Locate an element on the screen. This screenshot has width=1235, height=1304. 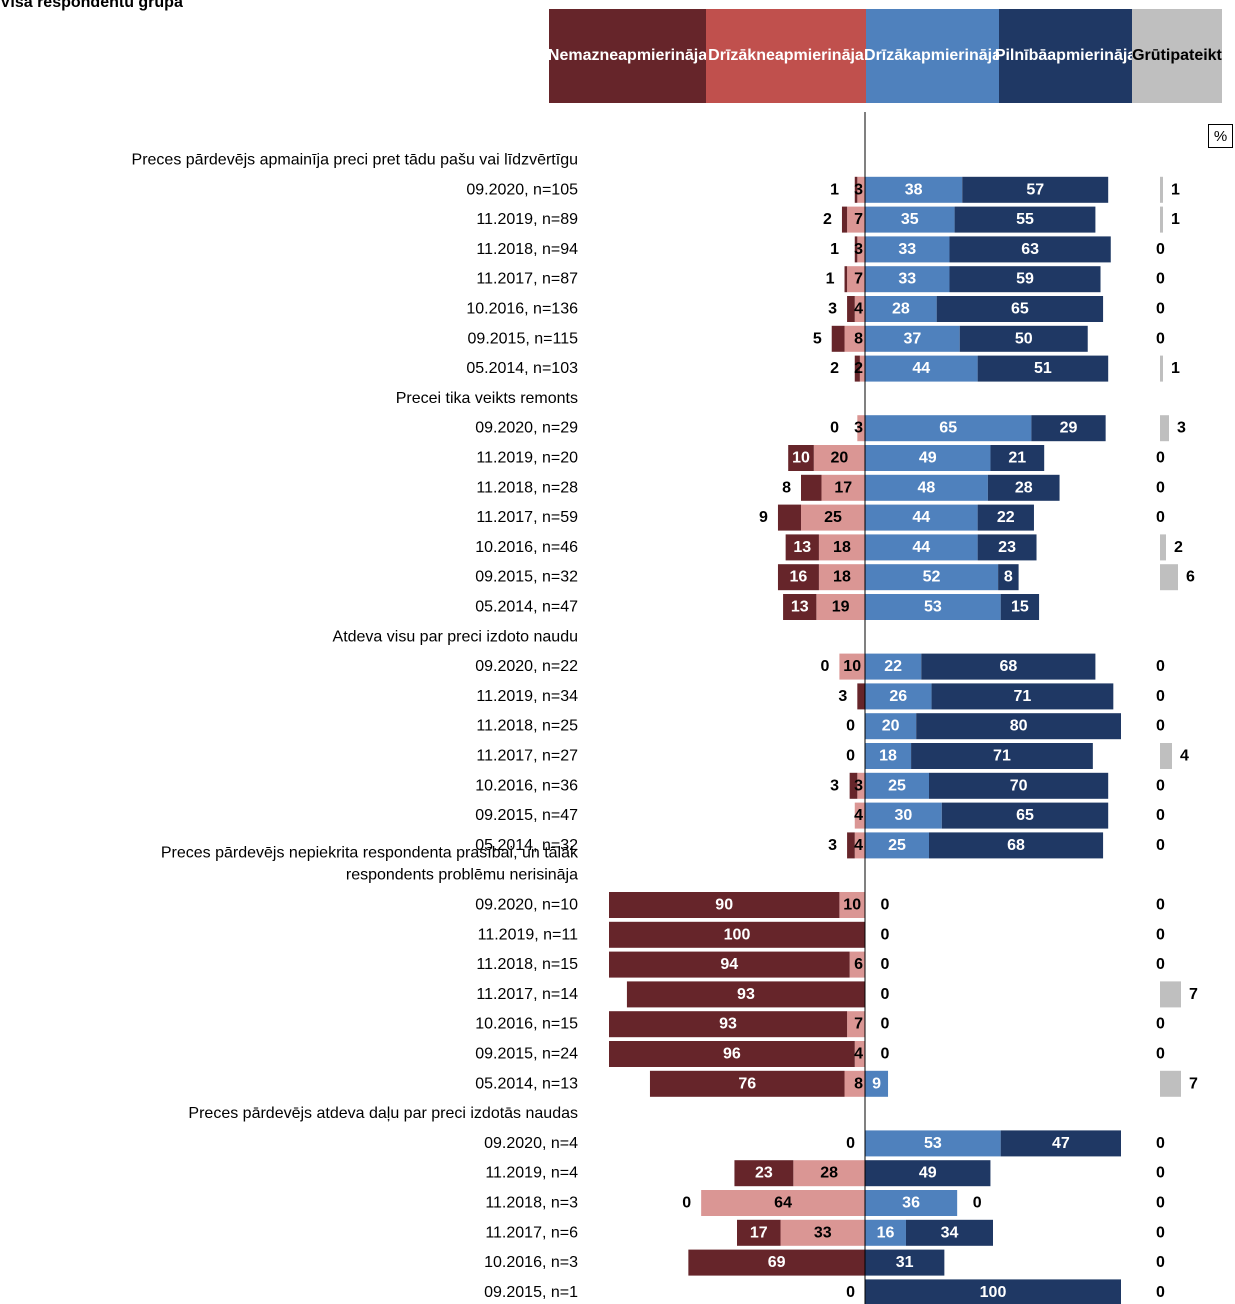
row-label: 11.2017, n=6 is located at coordinates (531, 1232).